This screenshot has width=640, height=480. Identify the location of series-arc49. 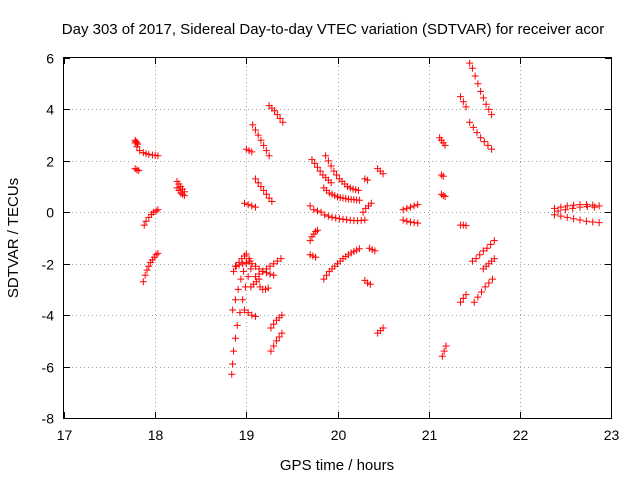
(483, 290).